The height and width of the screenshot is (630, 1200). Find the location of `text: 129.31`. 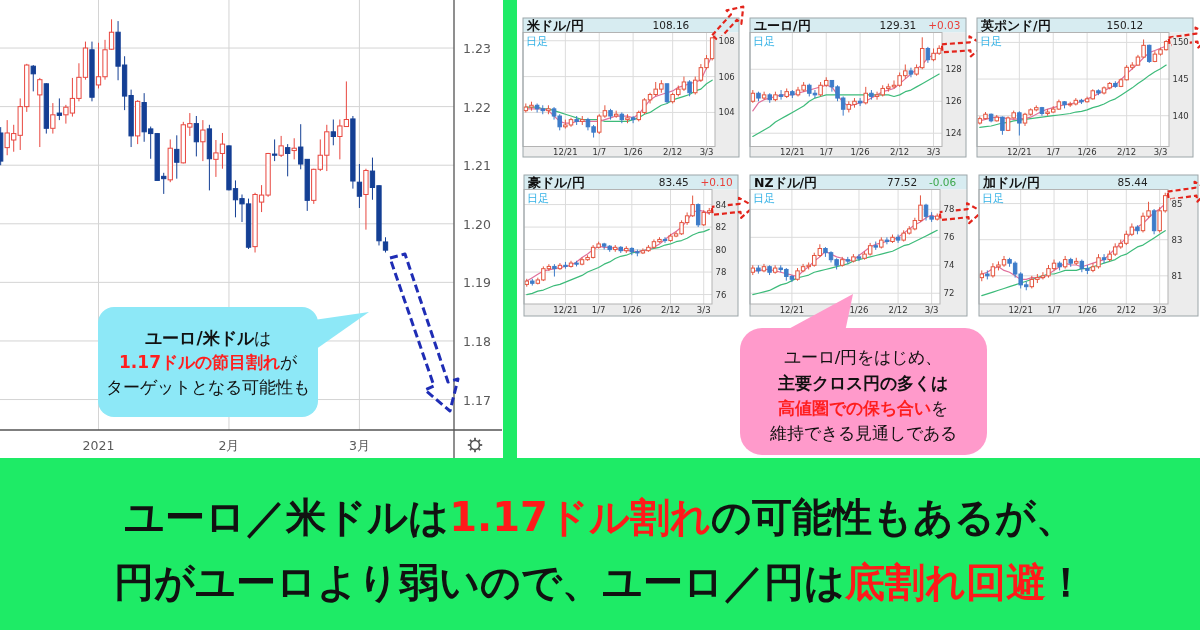

text: 129.31 is located at coordinates (898, 25).